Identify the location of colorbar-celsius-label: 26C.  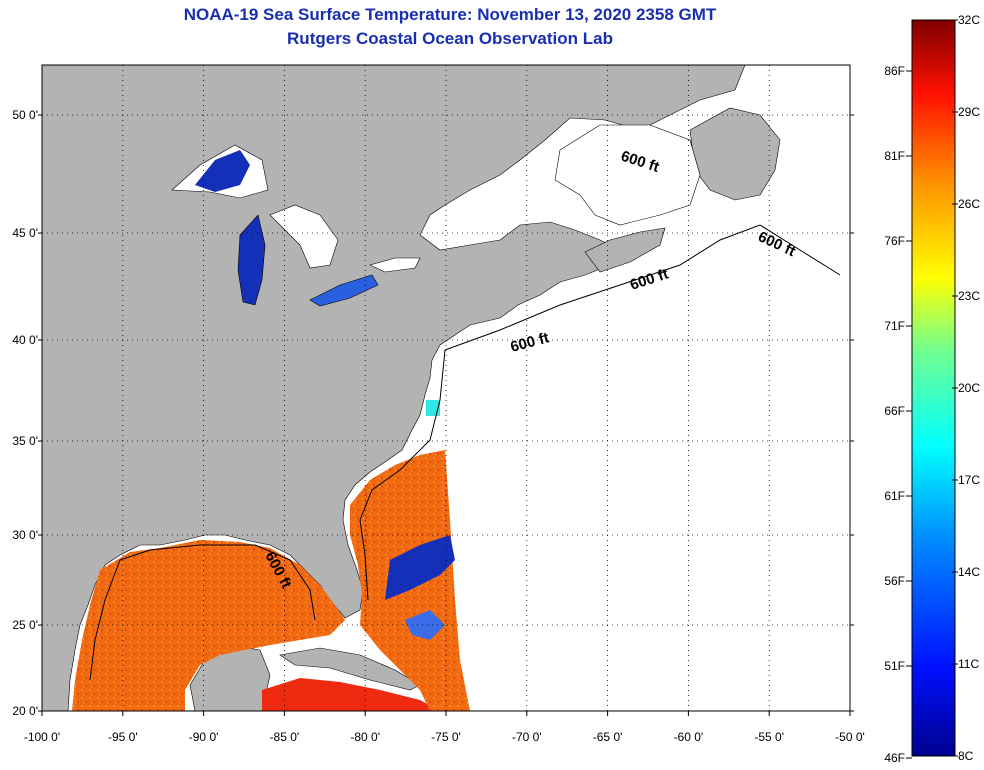
(969, 204).